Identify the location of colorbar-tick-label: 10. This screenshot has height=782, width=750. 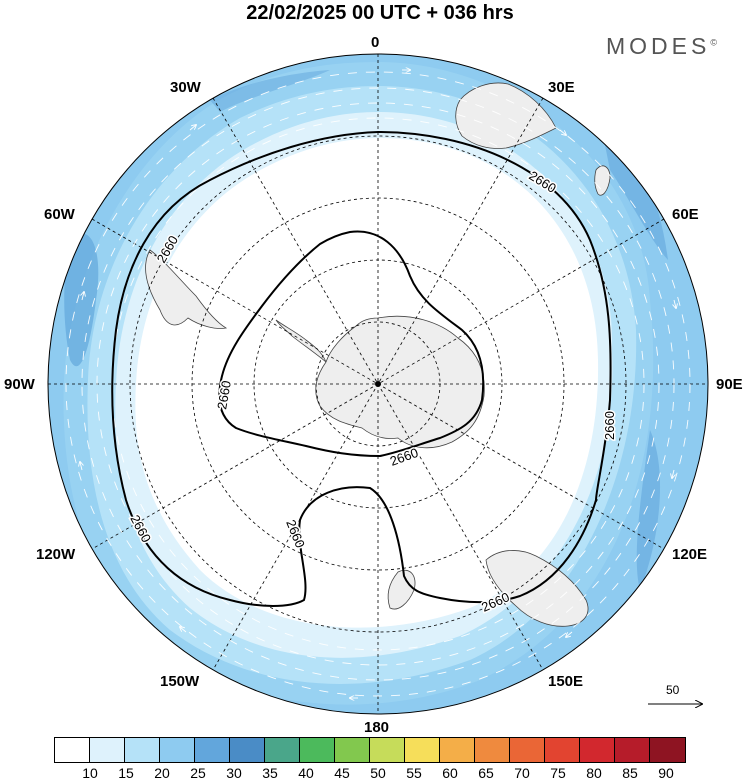
(90, 773).